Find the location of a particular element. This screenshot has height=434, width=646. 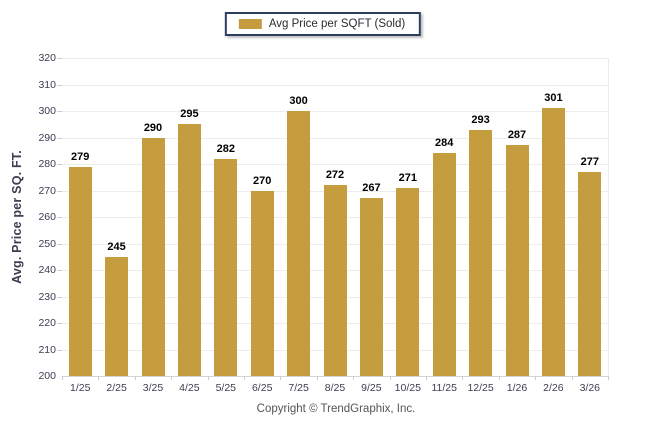

bar-value-label: 267 is located at coordinates (371, 188).